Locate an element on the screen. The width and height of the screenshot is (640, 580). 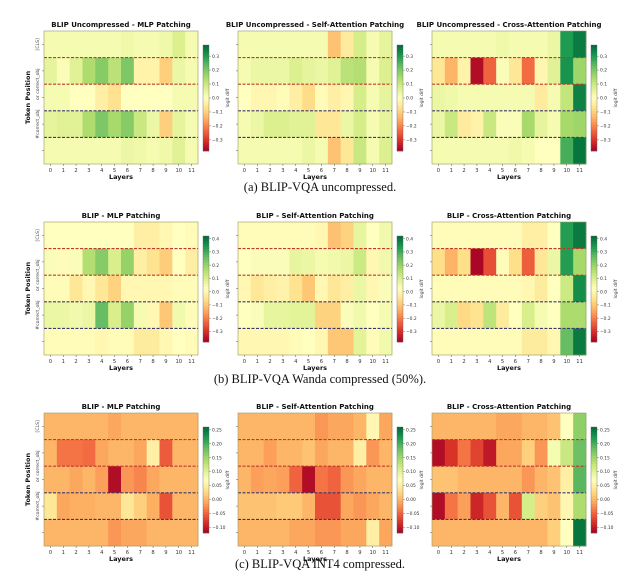
y-tick-label: #correct_obj is located at coordinates (38, 123).